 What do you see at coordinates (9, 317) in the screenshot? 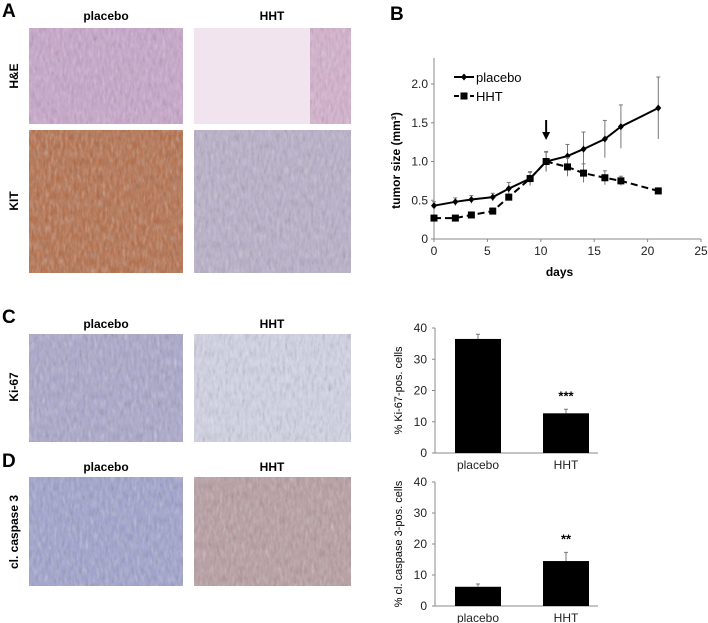
I see `panel-letter-c: C` at bounding box center [9, 317].